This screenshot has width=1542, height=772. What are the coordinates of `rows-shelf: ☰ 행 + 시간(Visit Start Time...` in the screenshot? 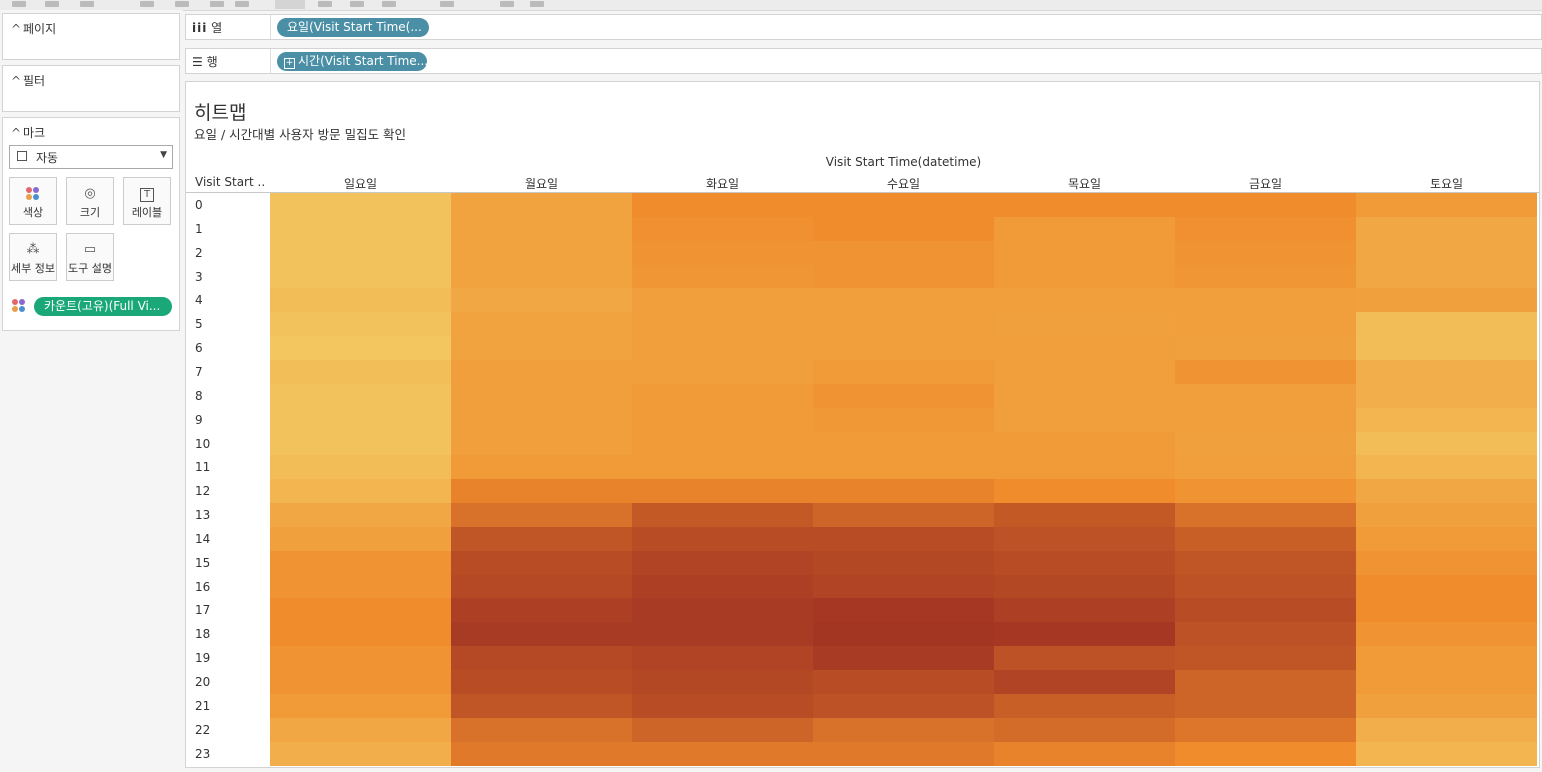 It's located at (863, 61).